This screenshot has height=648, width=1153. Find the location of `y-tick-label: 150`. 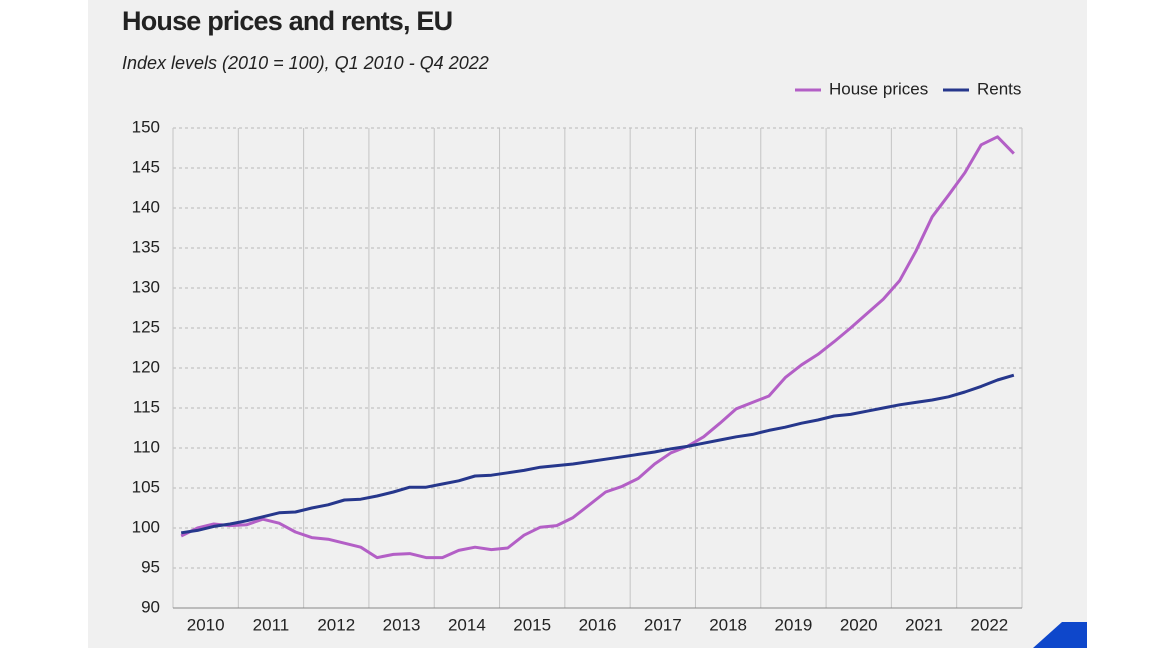

y-tick-label: 150 is located at coordinates (146, 126).